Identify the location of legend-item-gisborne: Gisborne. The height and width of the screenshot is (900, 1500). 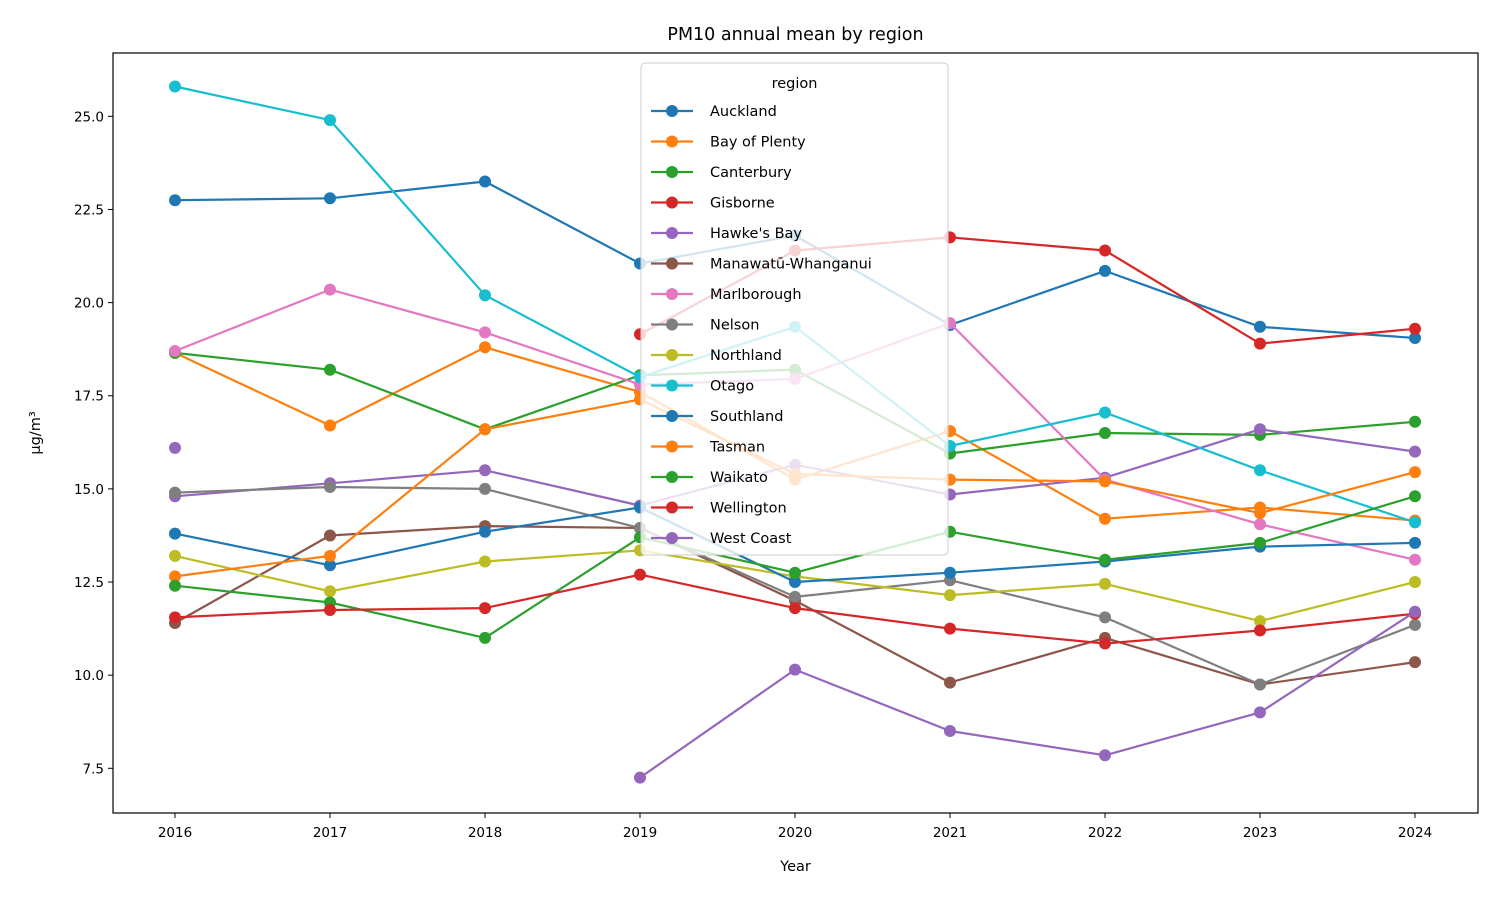
(713, 204).